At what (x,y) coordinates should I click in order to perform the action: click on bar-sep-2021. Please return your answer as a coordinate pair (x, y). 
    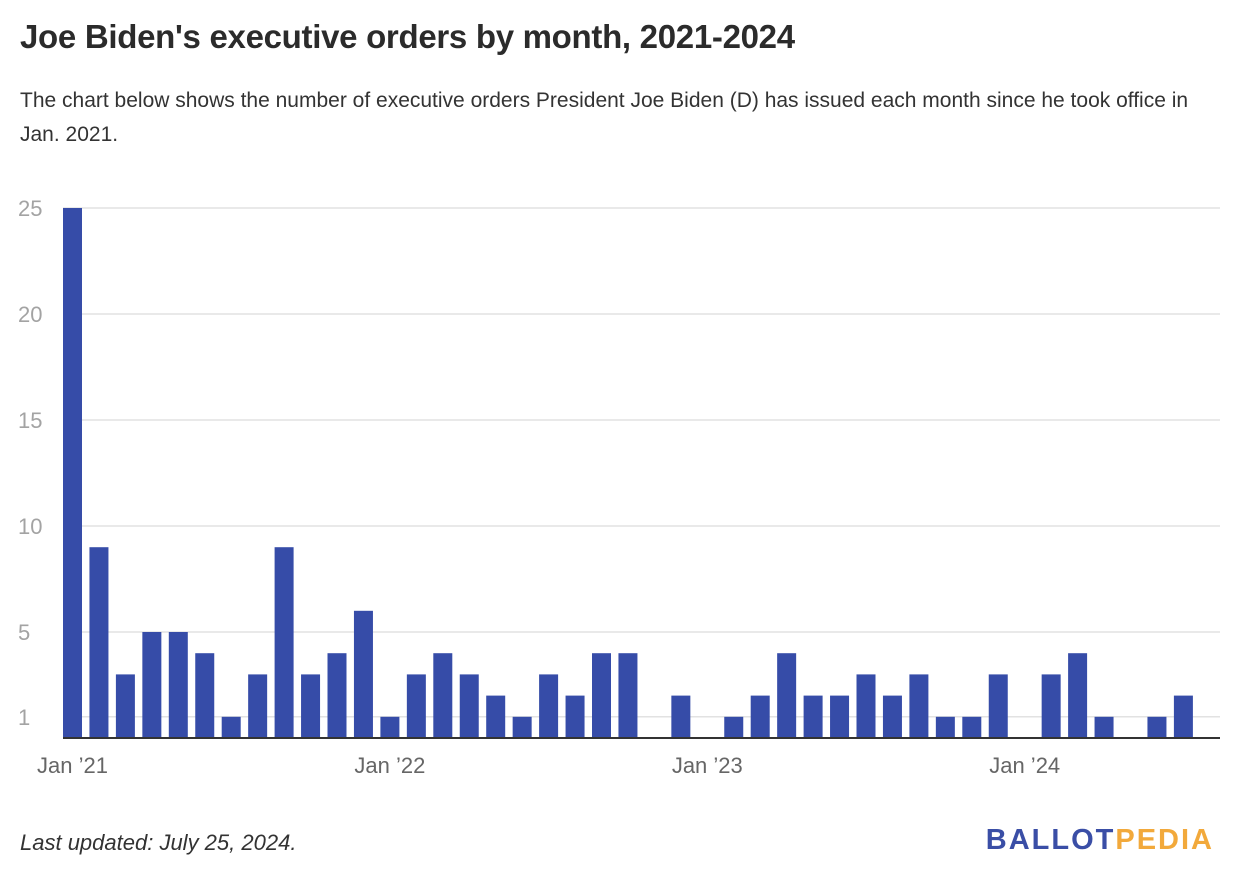
    Looking at the image, I should click on (284, 642).